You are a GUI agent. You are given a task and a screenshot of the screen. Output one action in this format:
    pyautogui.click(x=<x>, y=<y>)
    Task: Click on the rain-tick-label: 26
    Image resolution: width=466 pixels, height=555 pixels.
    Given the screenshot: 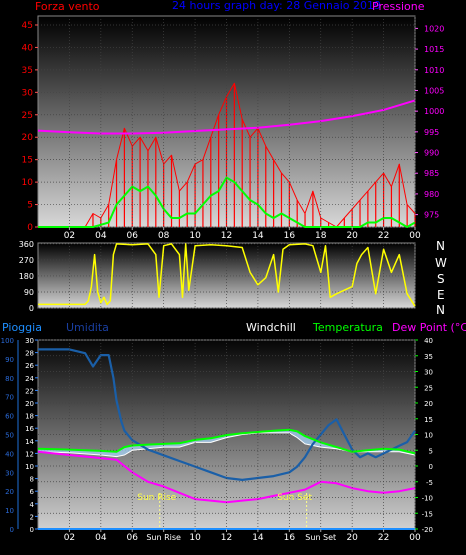 What is the action you would take?
    pyautogui.click(x=29, y=366)
    